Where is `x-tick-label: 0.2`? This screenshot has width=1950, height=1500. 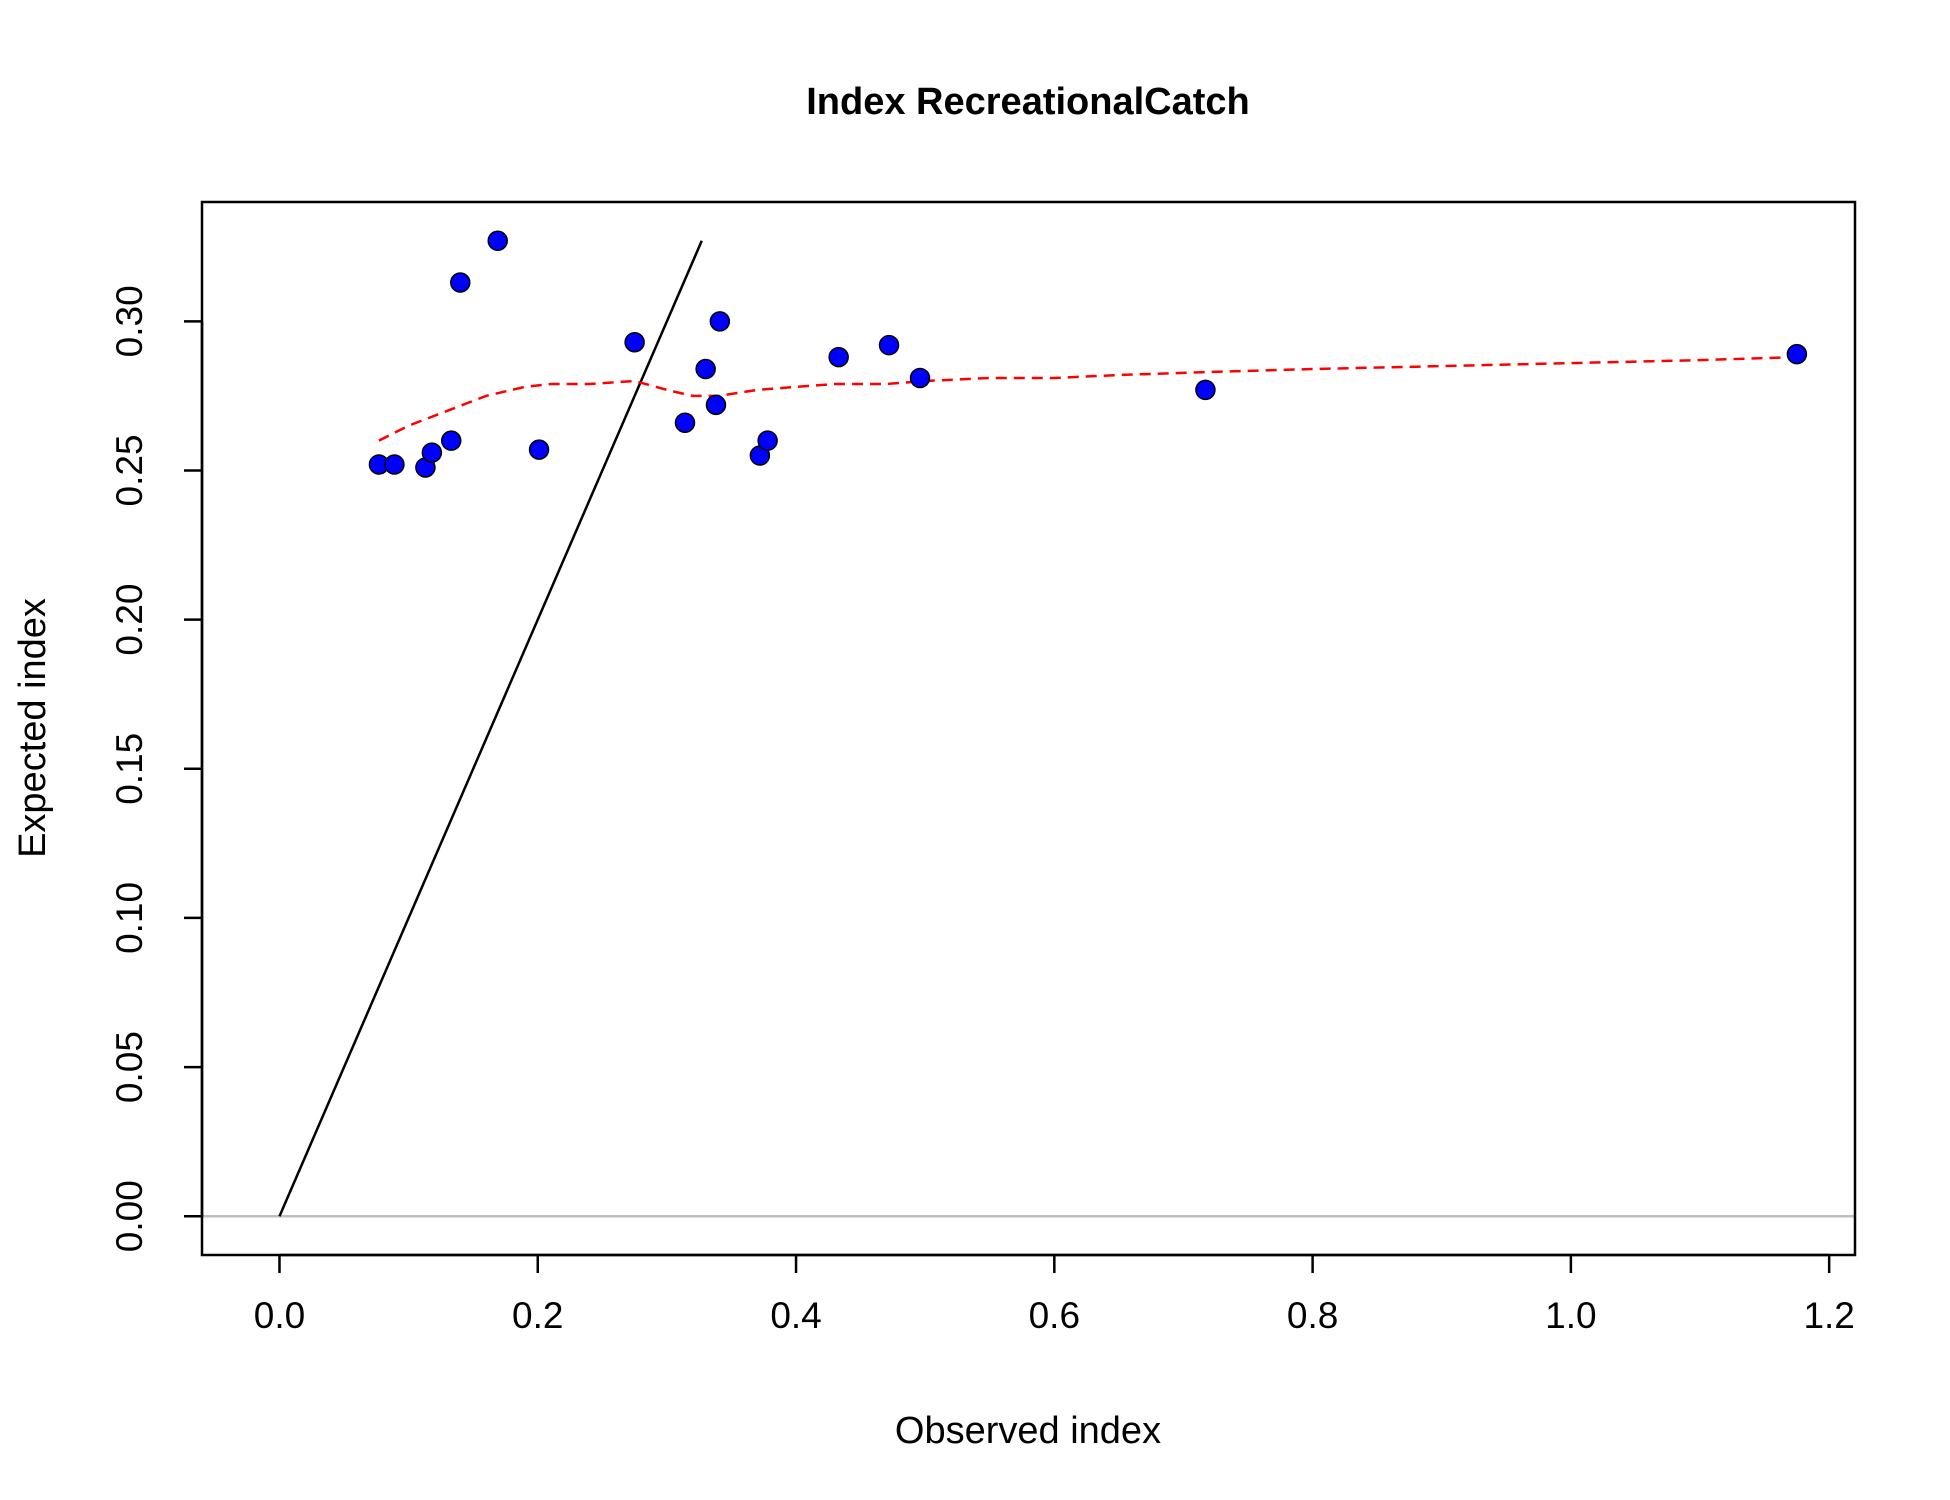
x-tick-label: 0.2 is located at coordinates (537, 1315).